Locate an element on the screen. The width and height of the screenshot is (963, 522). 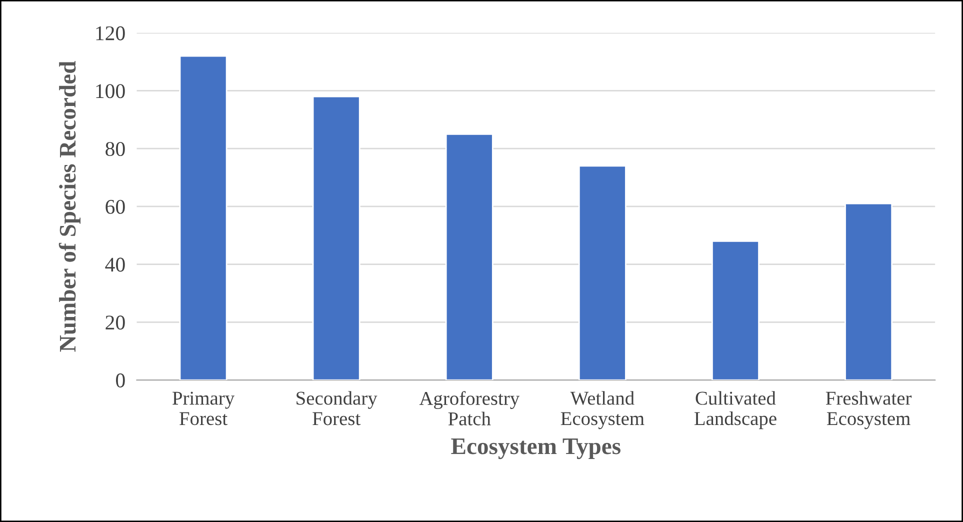
x-tick-label: Agroforestry Patch is located at coordinates (469, 408).